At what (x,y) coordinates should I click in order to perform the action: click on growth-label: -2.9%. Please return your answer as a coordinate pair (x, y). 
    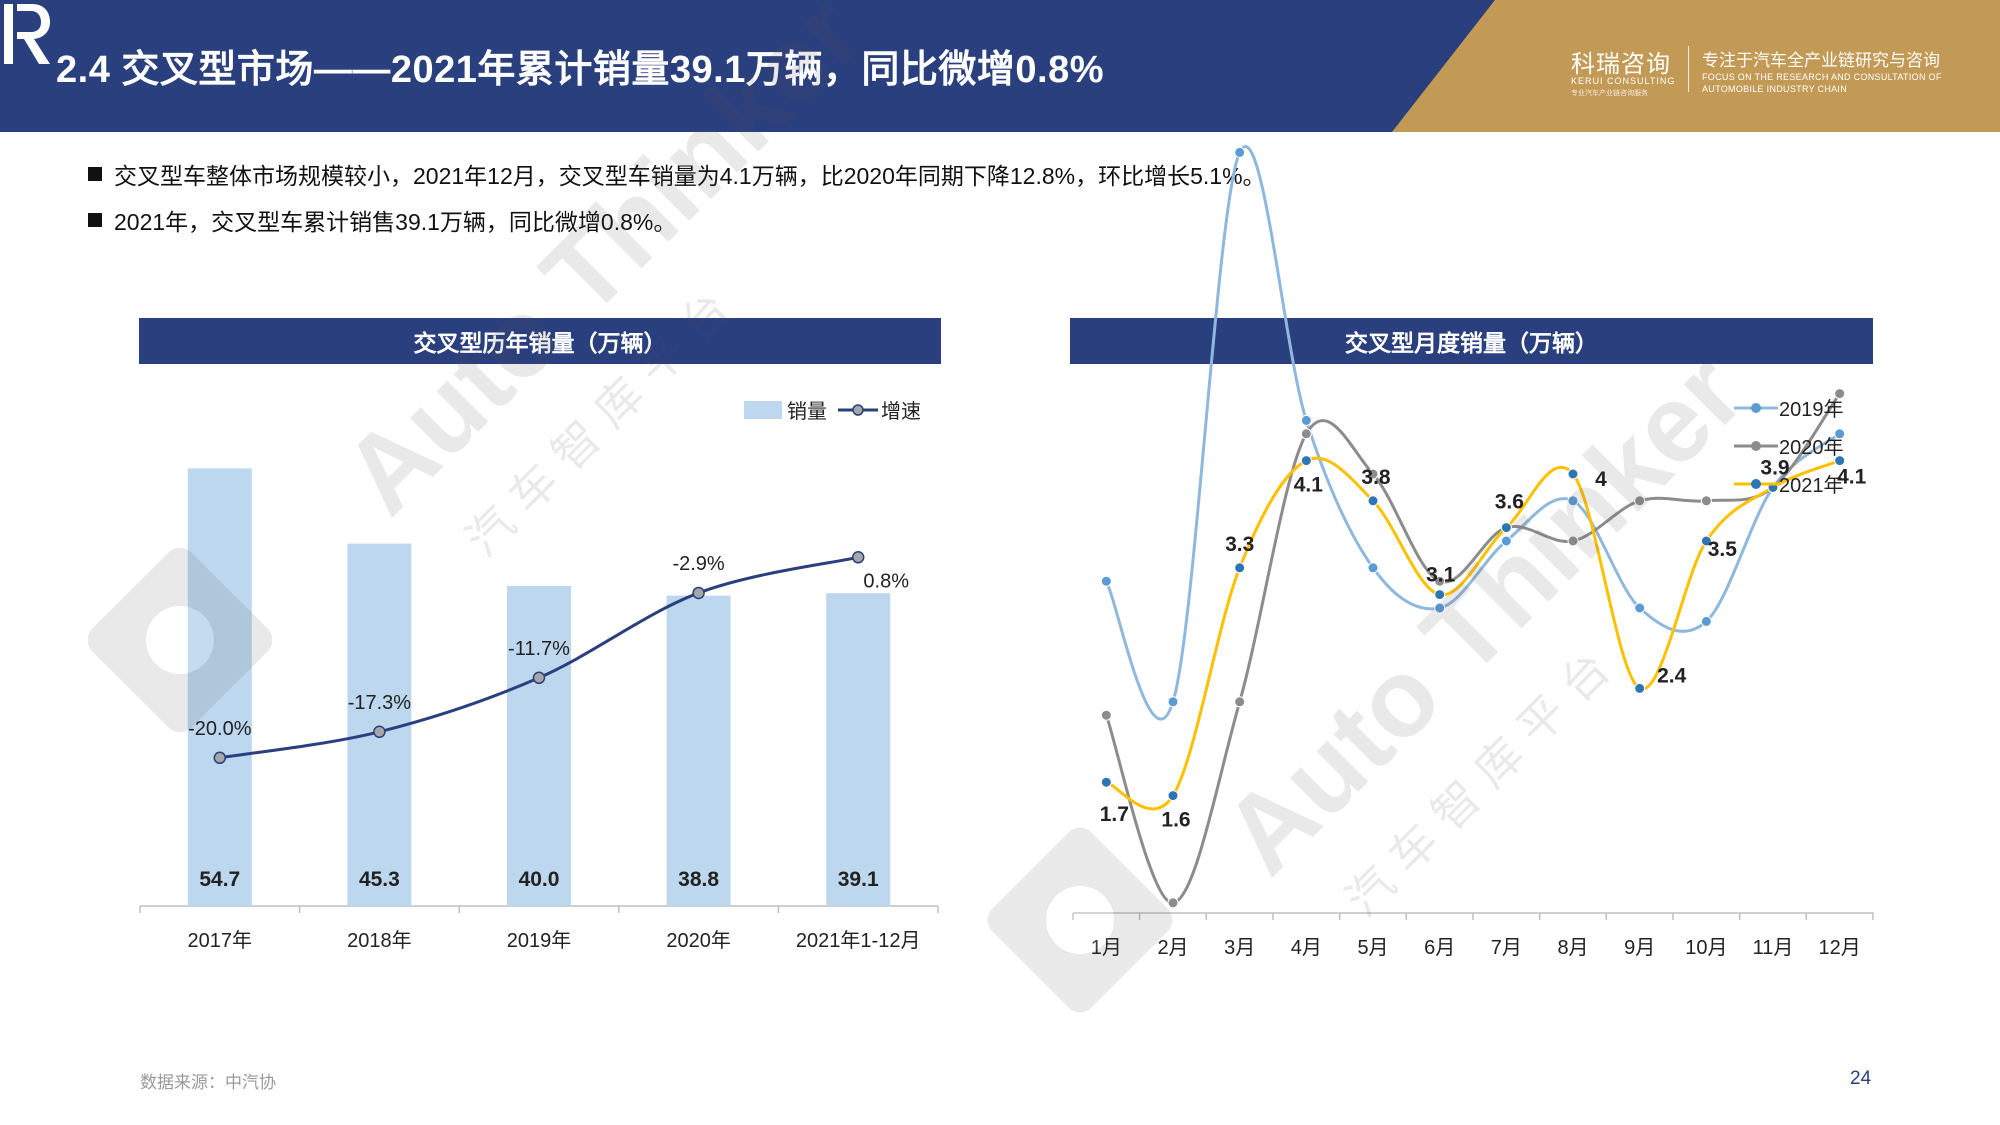
    Looking at the image, I should click on (698, 564).